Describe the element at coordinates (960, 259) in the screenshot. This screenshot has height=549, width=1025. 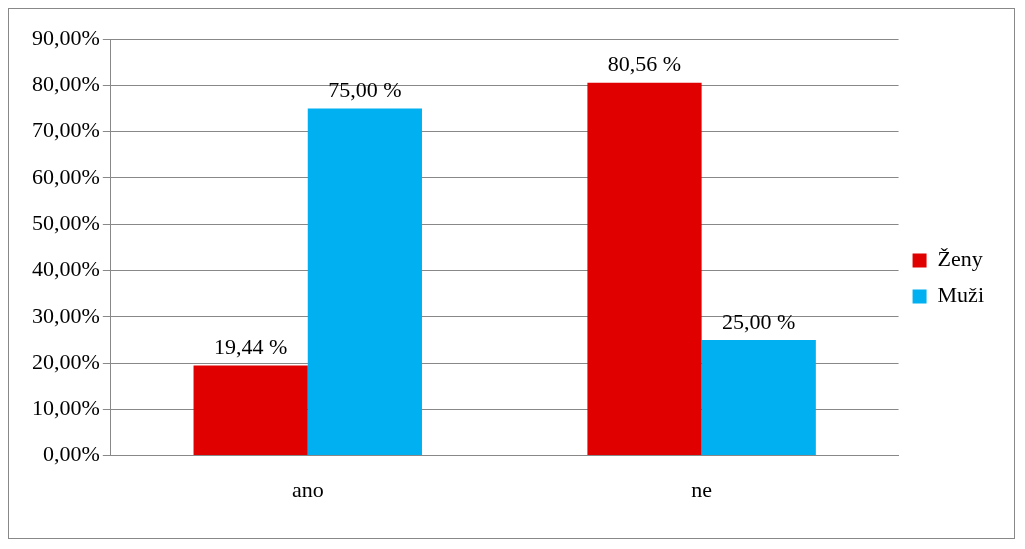
I see `legend-label: Ženy` at that location.